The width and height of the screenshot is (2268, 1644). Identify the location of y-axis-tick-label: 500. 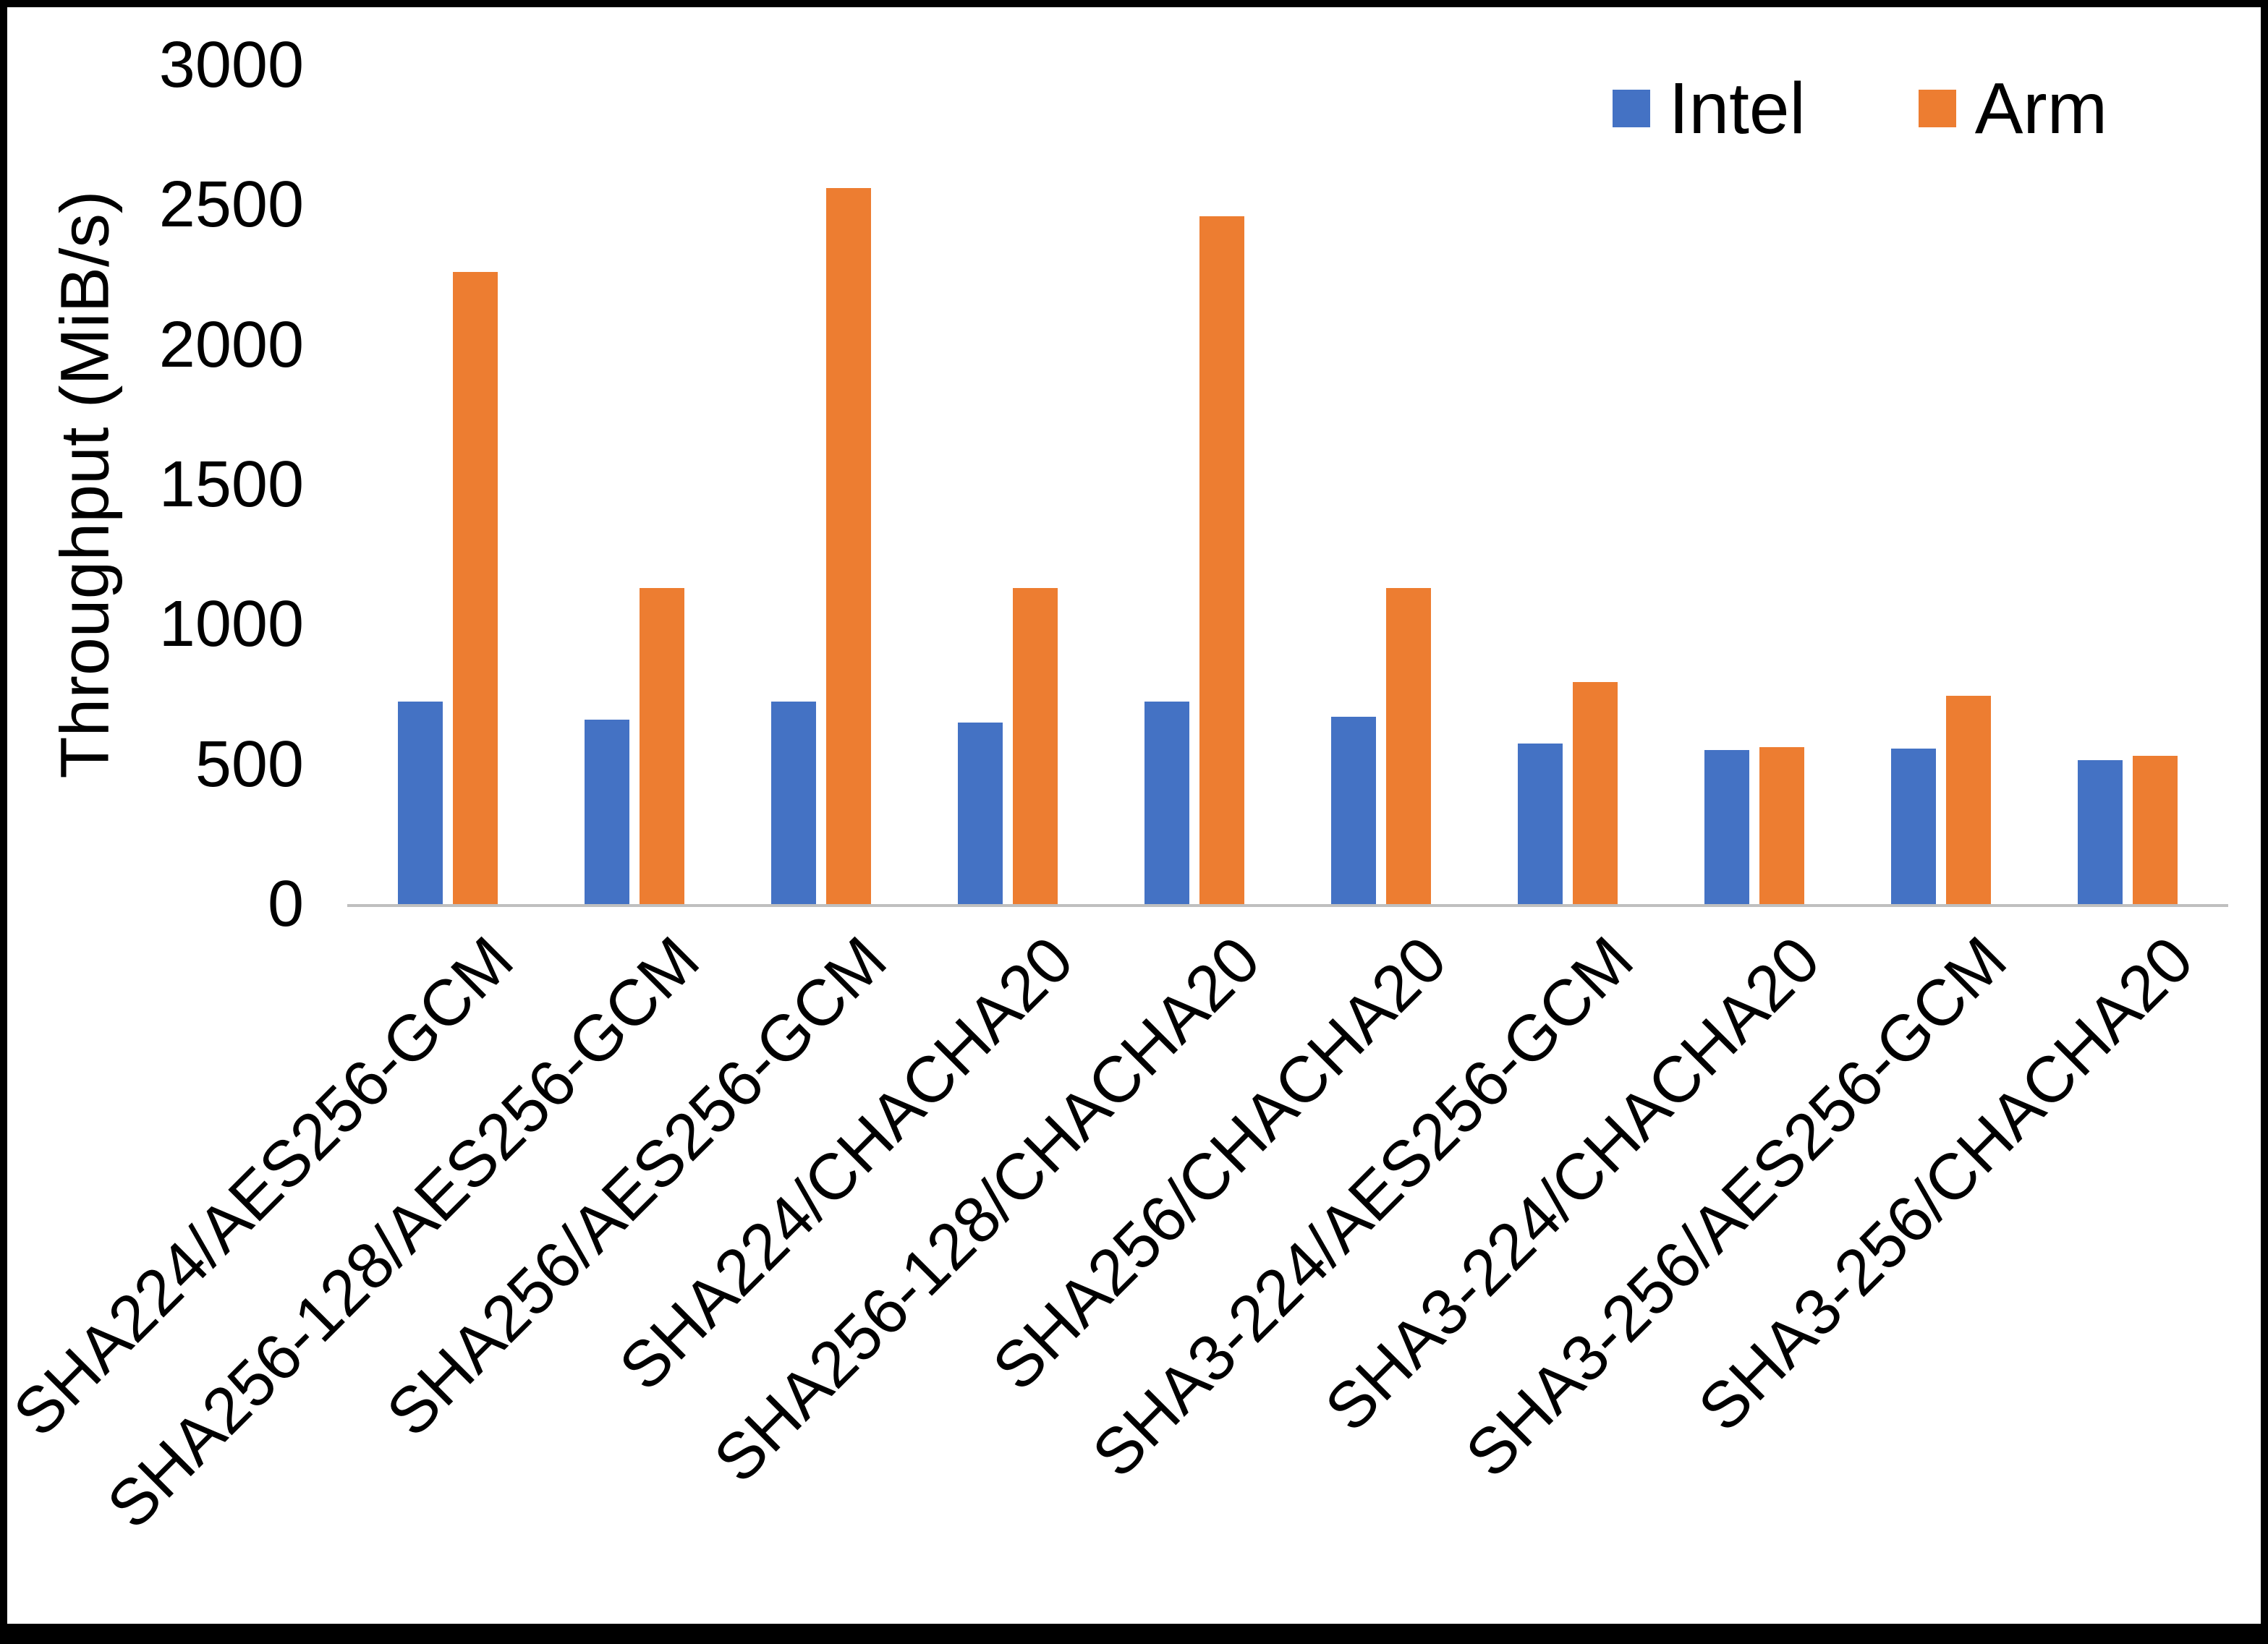
(249, 764).